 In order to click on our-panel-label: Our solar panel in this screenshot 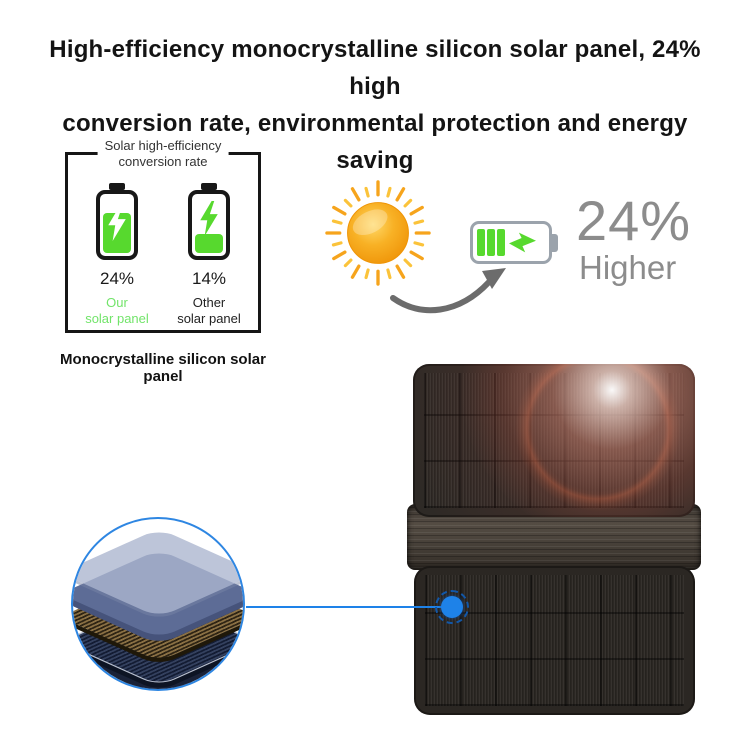, I will do `click(117, 310)`.